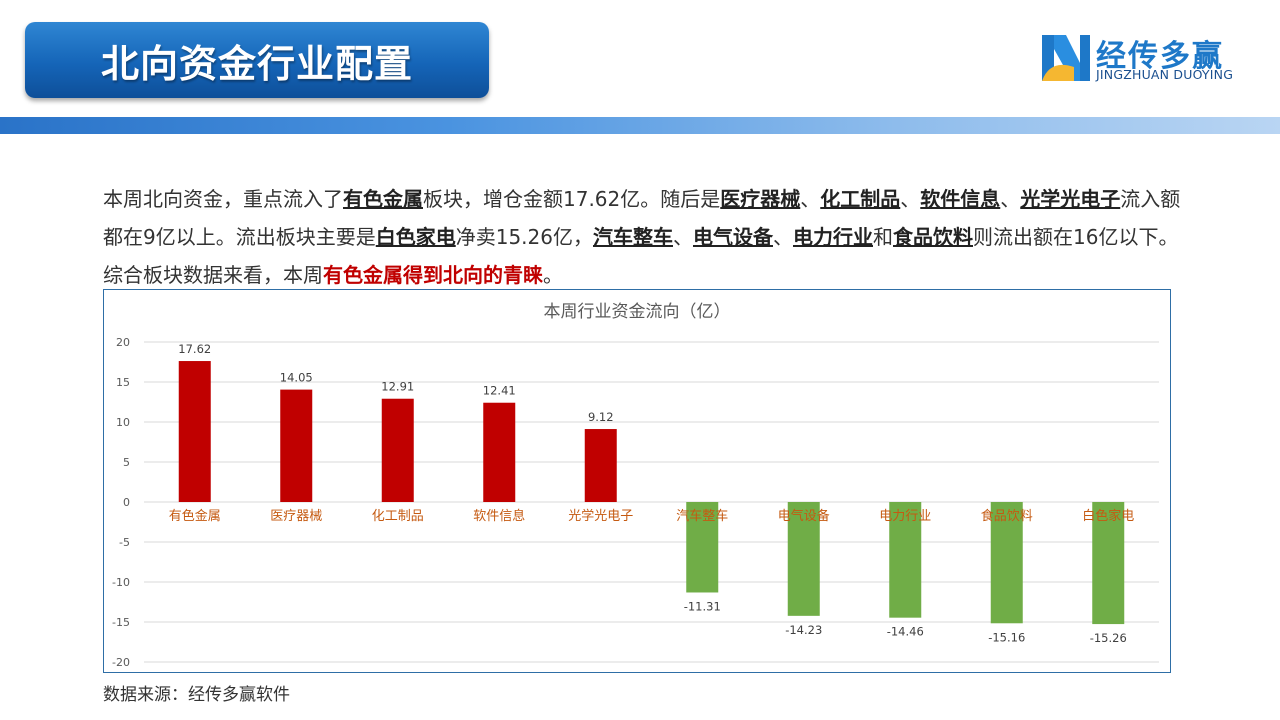 This screenshot has width=1280, height=720. What do you see at coordinates (1007, 516) in the screenshot?
I see `x-category-label: 食品饮料` at bounding box center [1007, 516].